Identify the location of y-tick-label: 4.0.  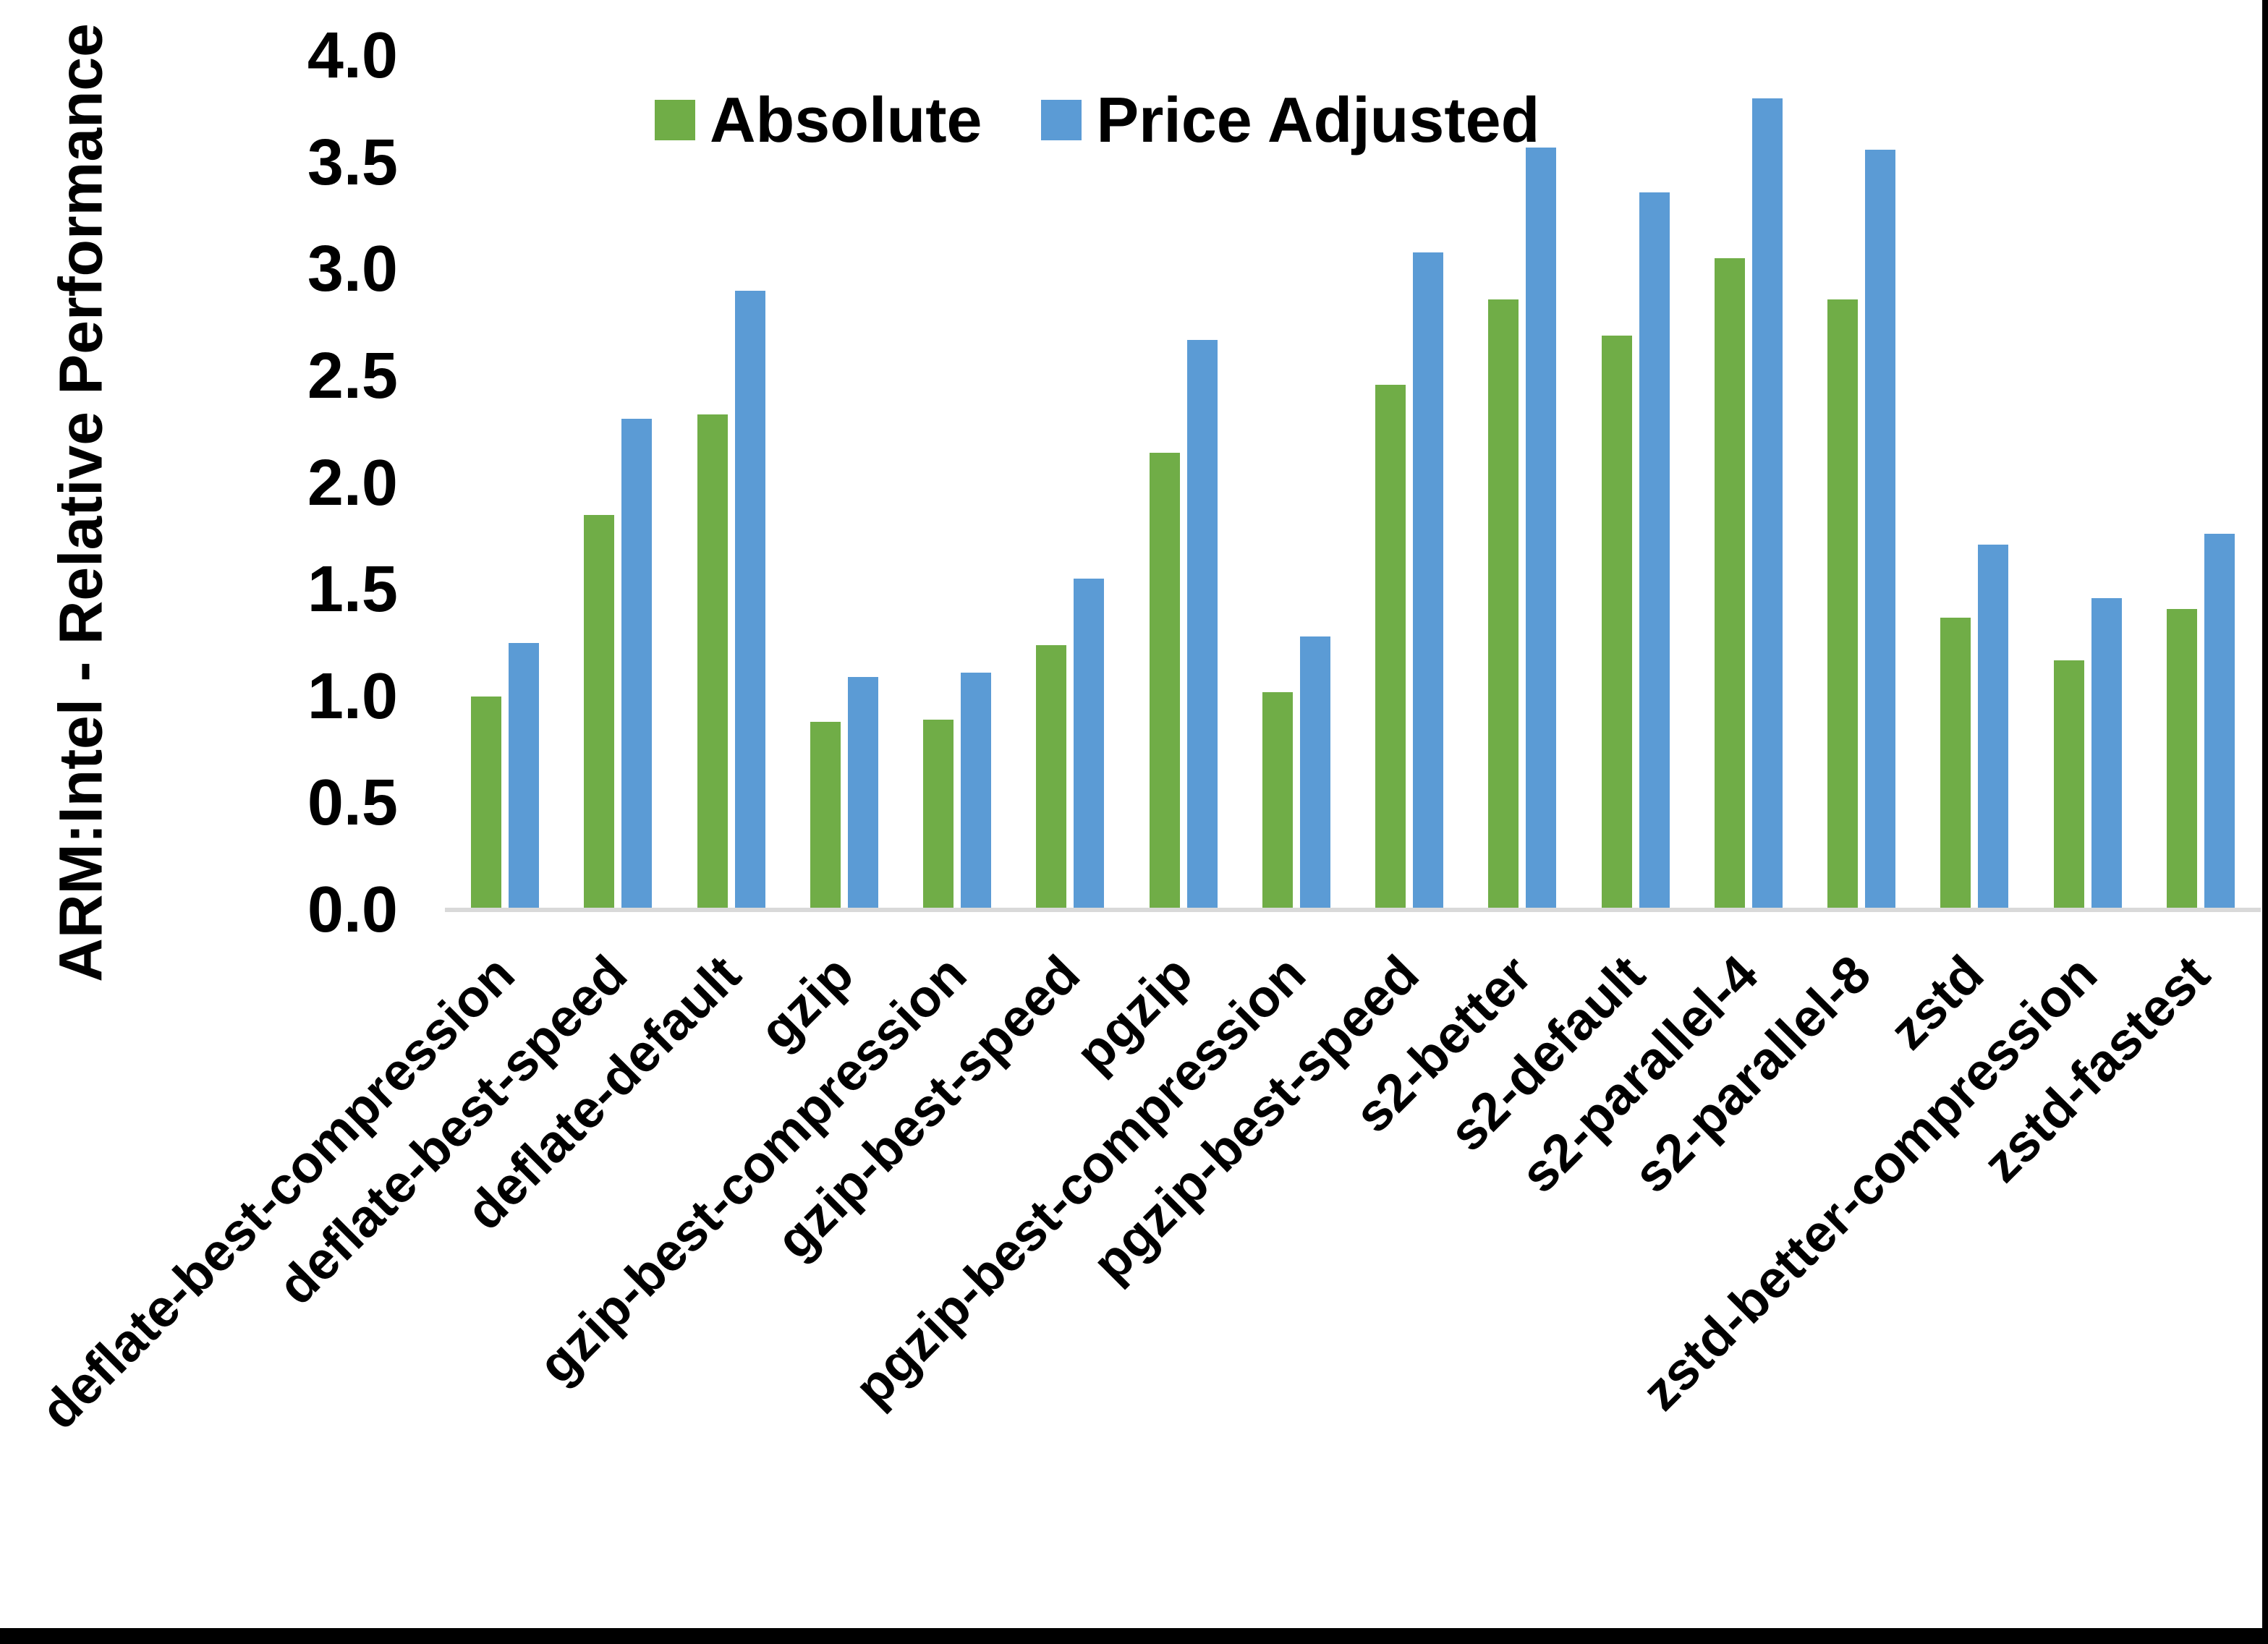
(352, 56).